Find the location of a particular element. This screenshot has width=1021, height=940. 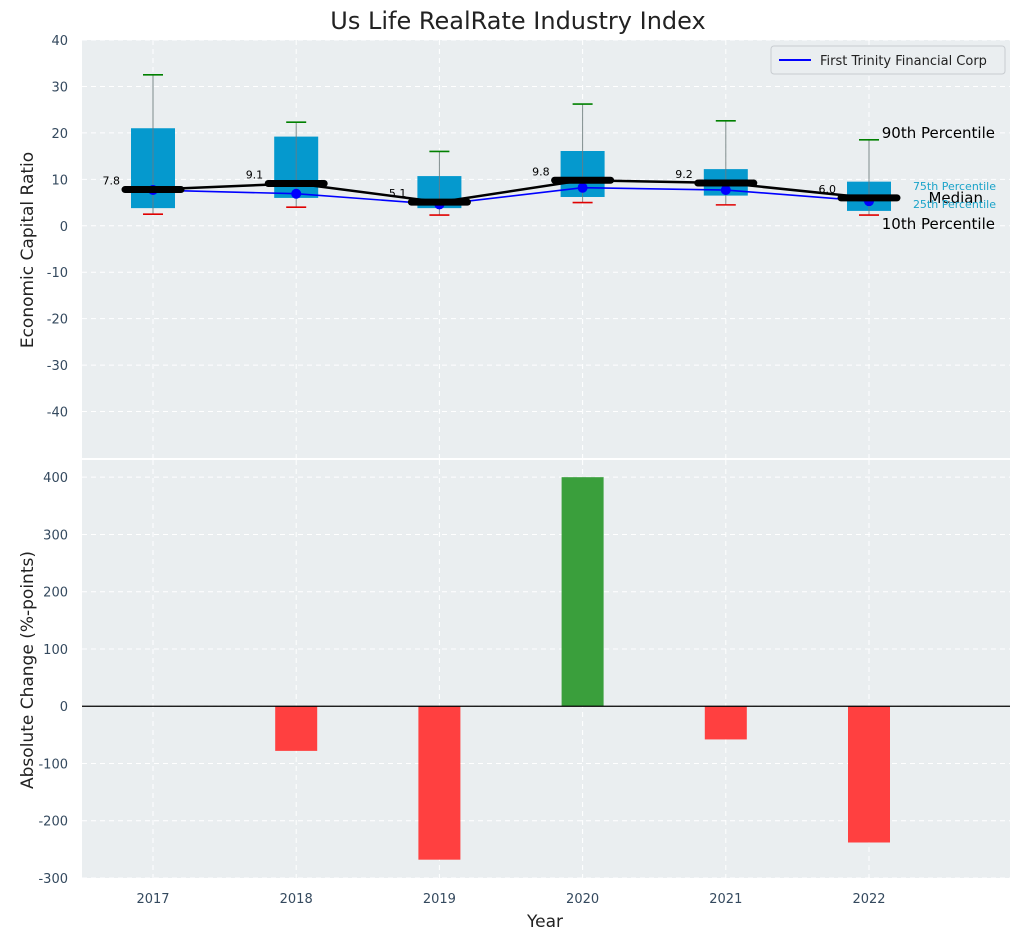

y-tick-label: -40 is located at coordinates (57, 413).